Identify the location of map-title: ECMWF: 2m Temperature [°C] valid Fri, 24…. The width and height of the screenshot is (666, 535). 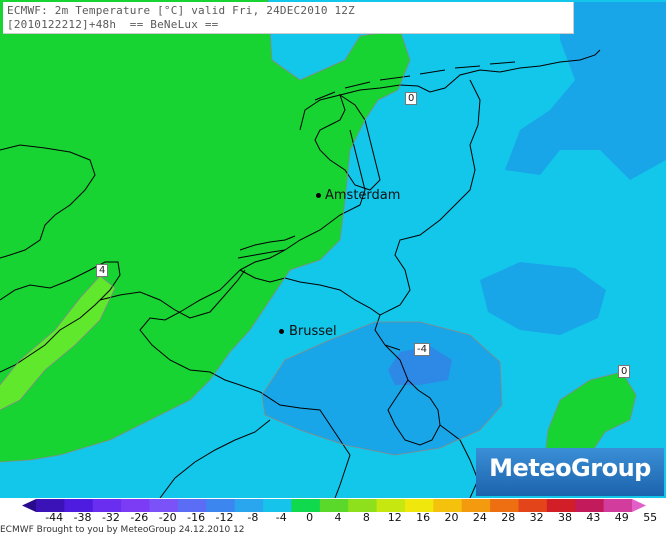
(181, 10).